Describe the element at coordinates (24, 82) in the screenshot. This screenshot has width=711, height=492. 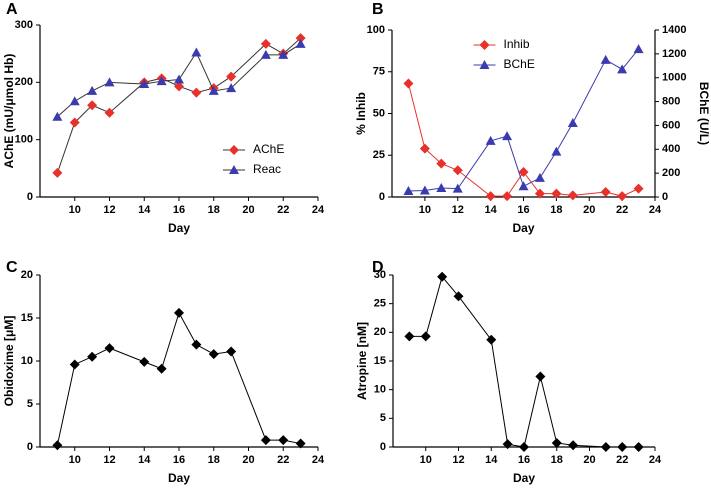
I see `y-tick-label: 200` at that location.